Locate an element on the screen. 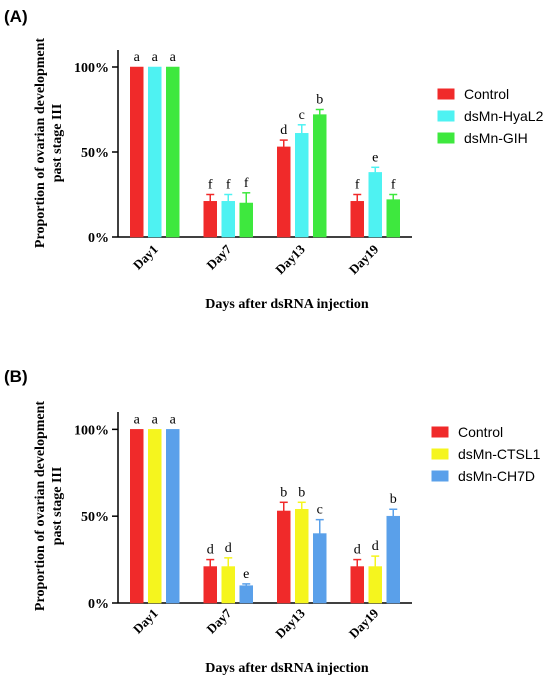 This screenshot has width=550, height=677. legend-label: dsMn-CTSL1 is located at coordinates (499, 454).